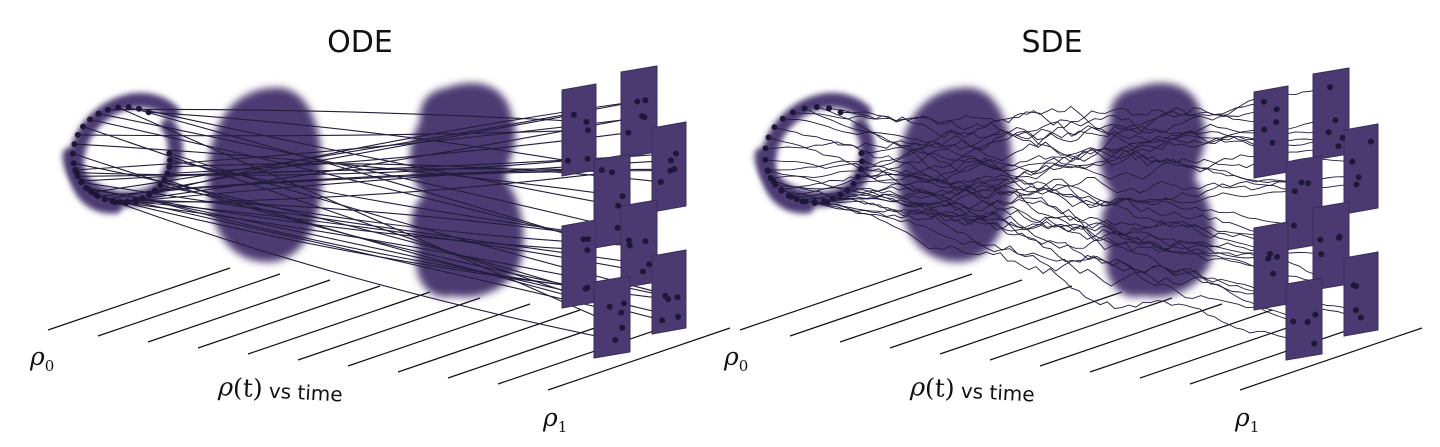 The image size is (1440, 447). Describe the element at coordinates (1246, 419) in the screenshot. I see `rho1-label: ρ1` at that location.